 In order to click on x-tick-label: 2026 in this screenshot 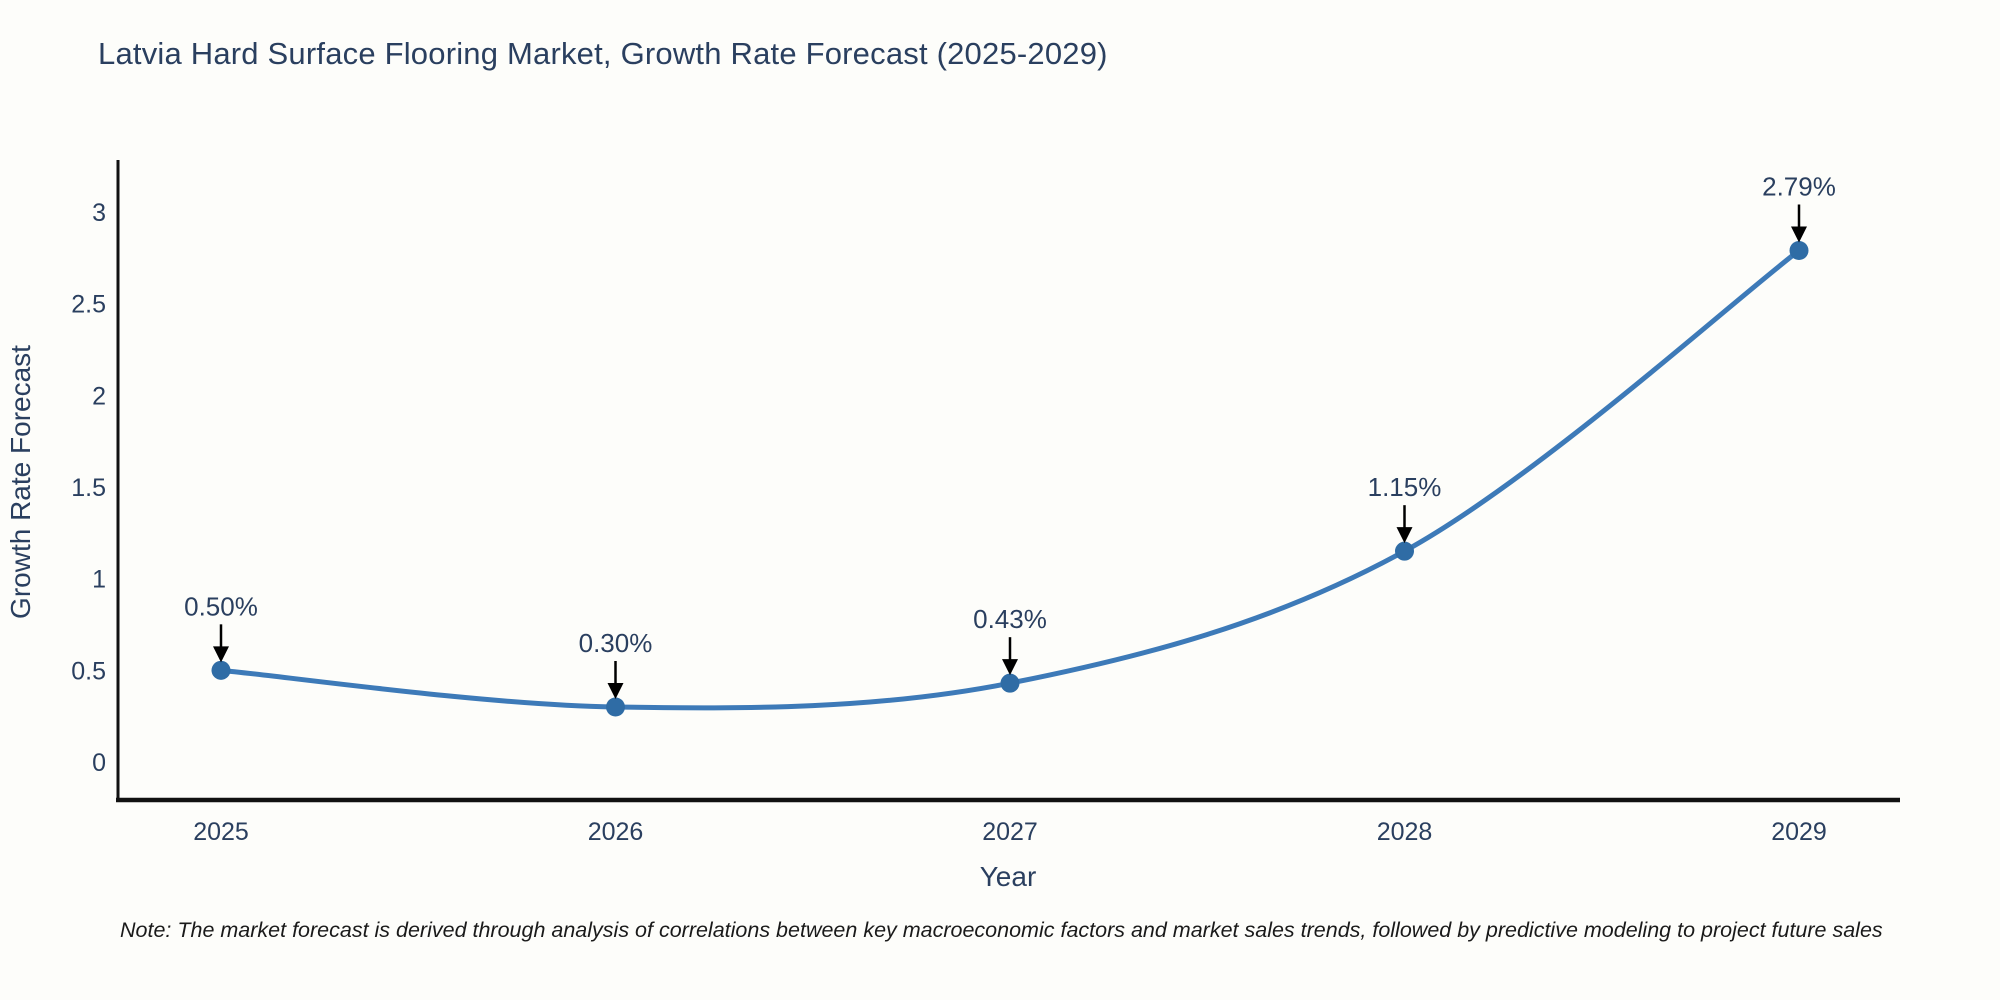, I will do `click(616, 832)`.